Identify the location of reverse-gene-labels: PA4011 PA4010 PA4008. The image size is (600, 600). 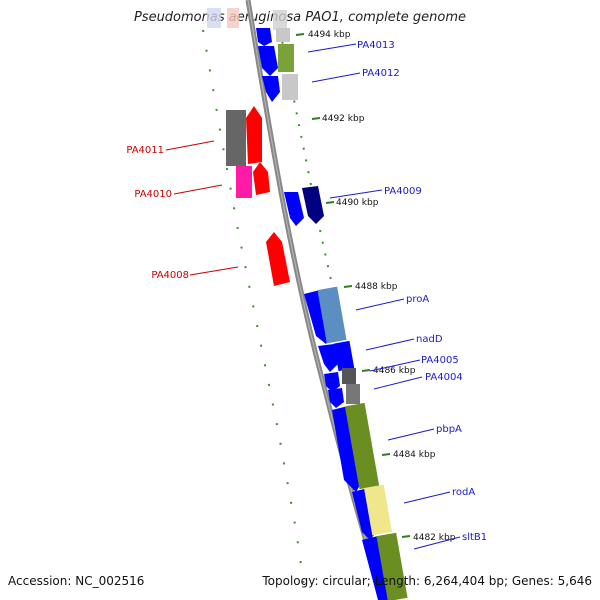
(182, 210).